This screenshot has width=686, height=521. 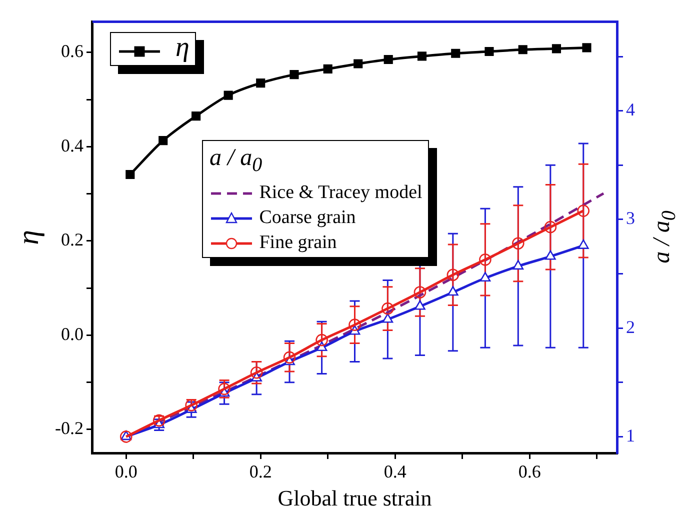 I want to click on y-tick-label: -0.2, so click(x=69, y=428).